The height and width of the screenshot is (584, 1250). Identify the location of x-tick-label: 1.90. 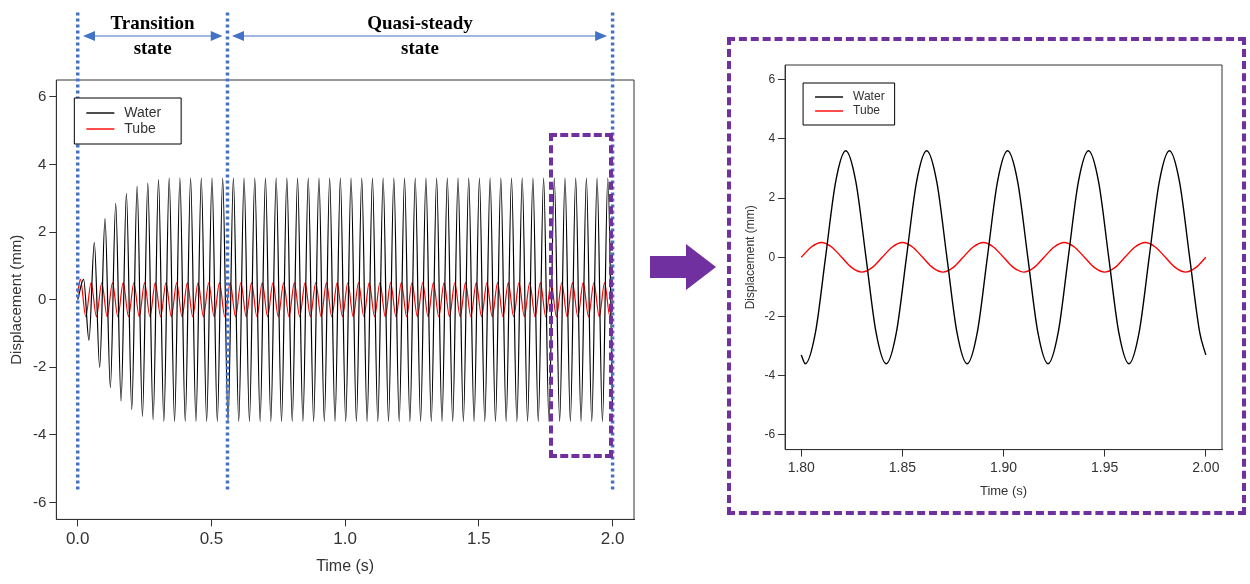
(1003, 466).